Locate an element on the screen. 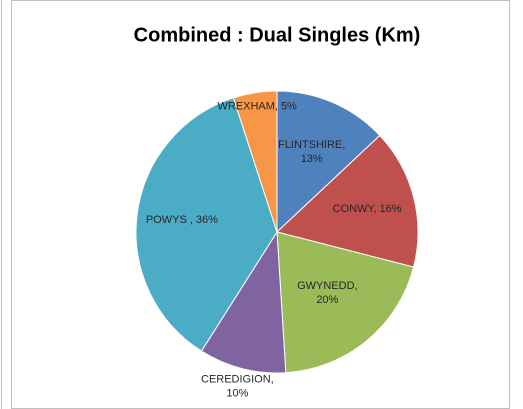 This screenshot has height=409, width=523. category-label: CONWY, is located at coordinates (355, 209).